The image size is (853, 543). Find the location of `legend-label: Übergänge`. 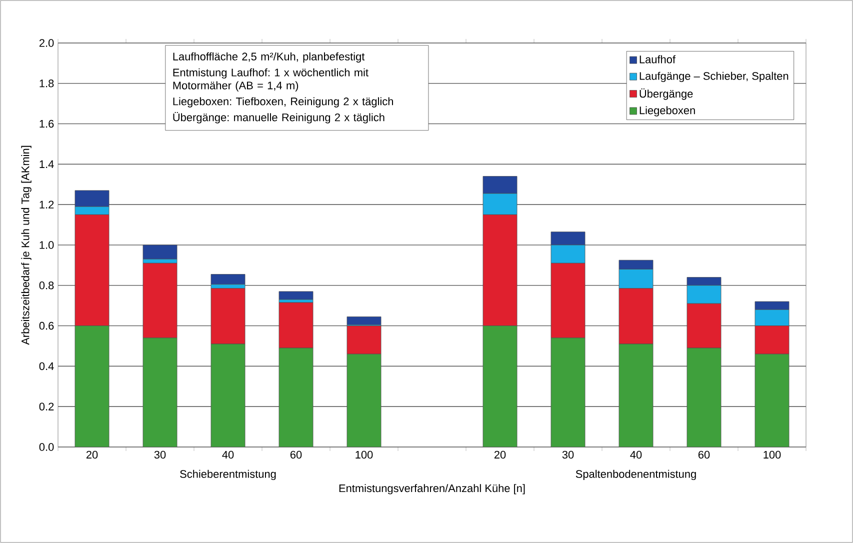

legend-label: Übergänge is located at coordinates (666, 94).